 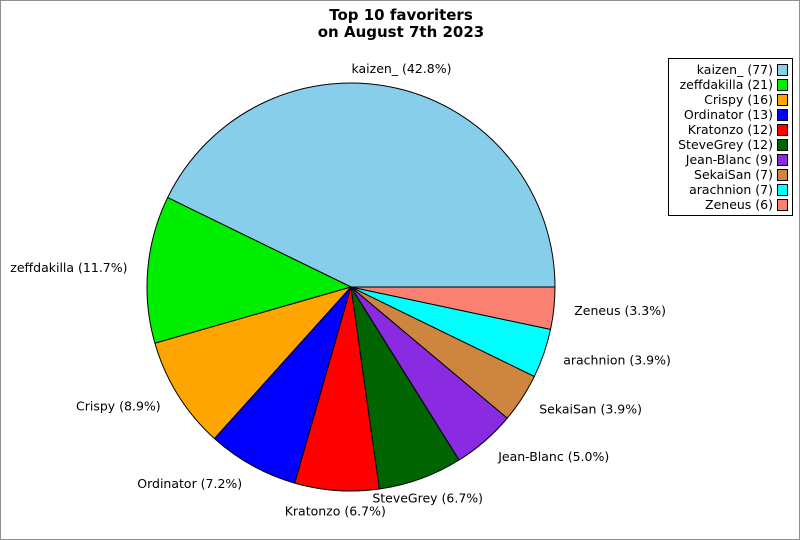 What do you see at coordinates (738, 99) in the screenshot?
I see `legend-item-label: Crispy (16)` at bounding box center [738, 99].